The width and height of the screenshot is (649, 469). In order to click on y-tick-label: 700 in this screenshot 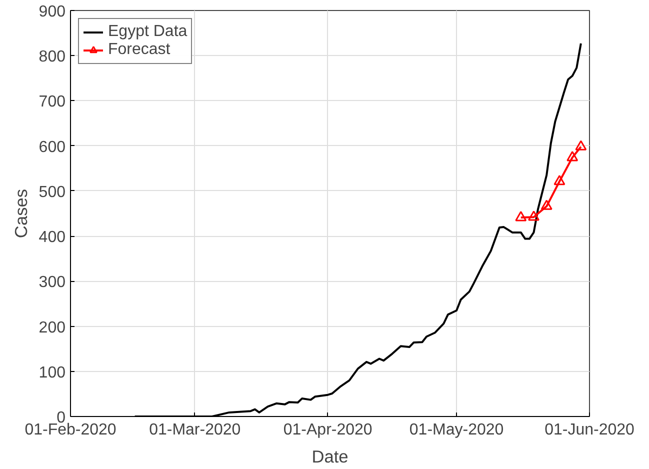, I will do `click(52, 102)`.